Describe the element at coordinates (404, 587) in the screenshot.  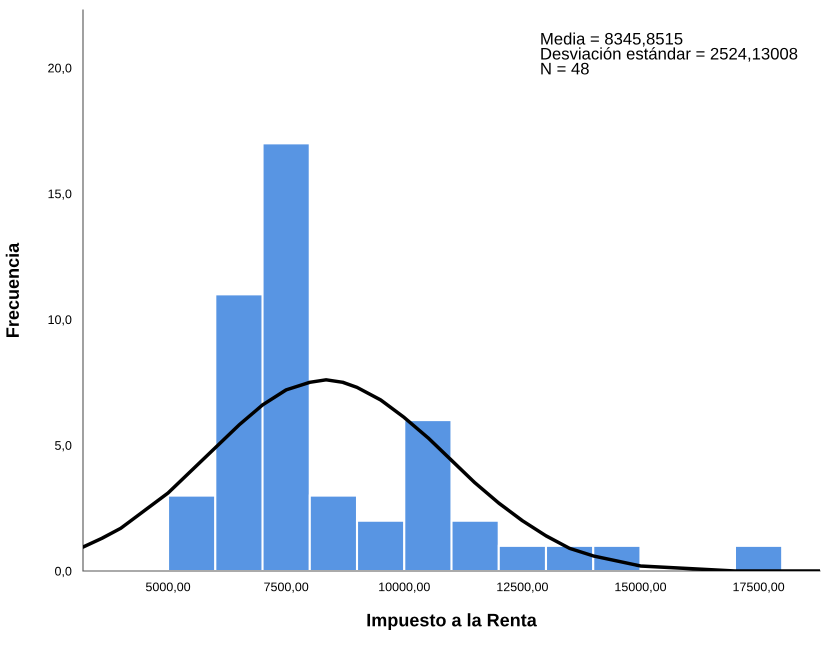
I see `x-tick-label: 10000,00` at that location.